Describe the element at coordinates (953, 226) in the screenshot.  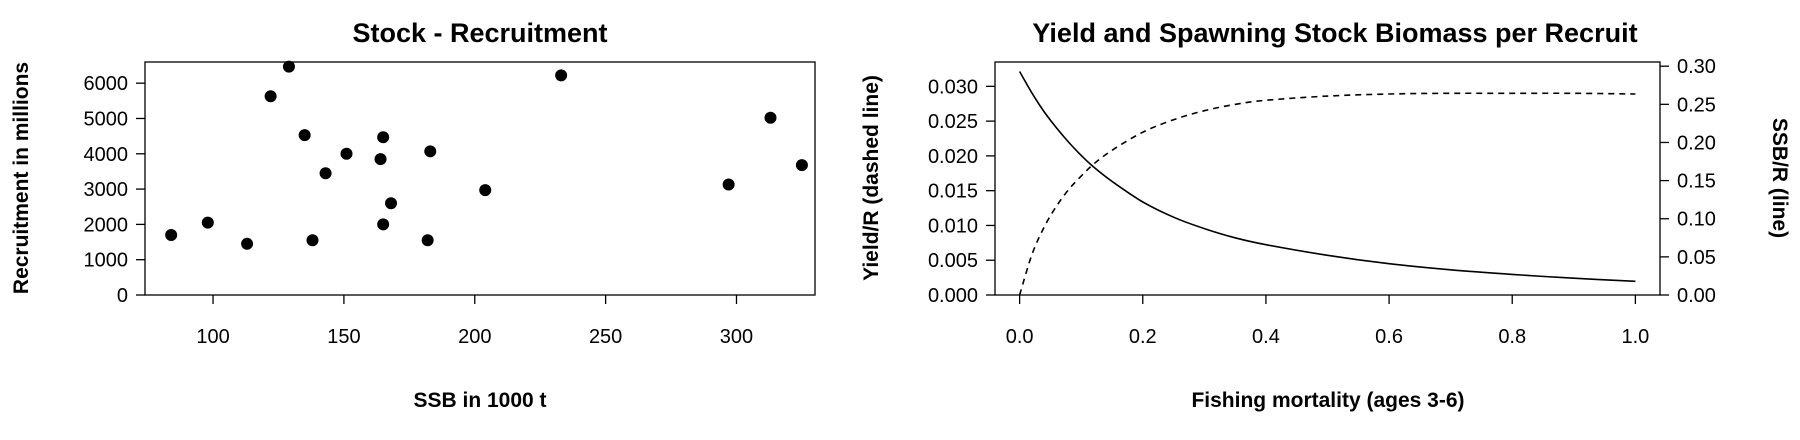
I see `left-y-tick-label: 0.010` at that location.